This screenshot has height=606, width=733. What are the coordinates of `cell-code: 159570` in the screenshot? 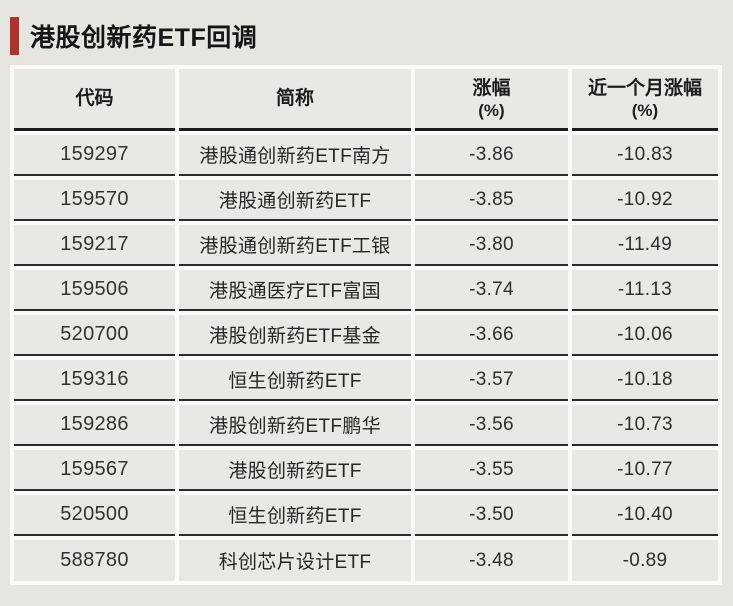 It's located at (94, 200).